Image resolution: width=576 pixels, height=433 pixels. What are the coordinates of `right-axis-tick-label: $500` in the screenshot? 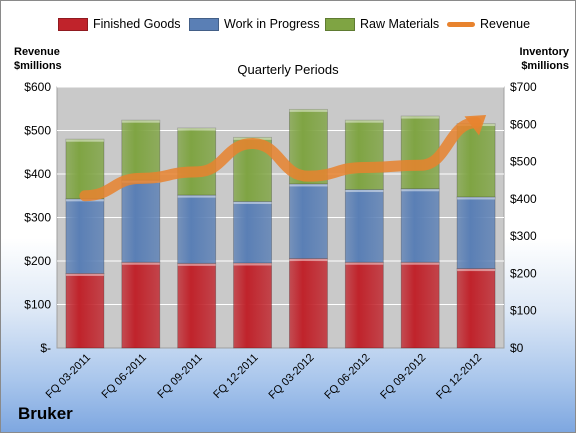 It's located at (523, 162).